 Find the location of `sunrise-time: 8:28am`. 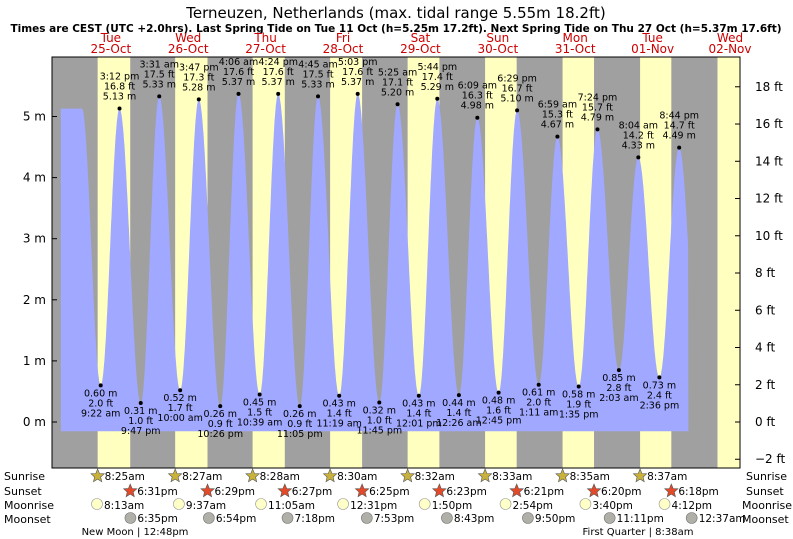

sunrise-time: 8:28am is located at coordinates (280, 477).